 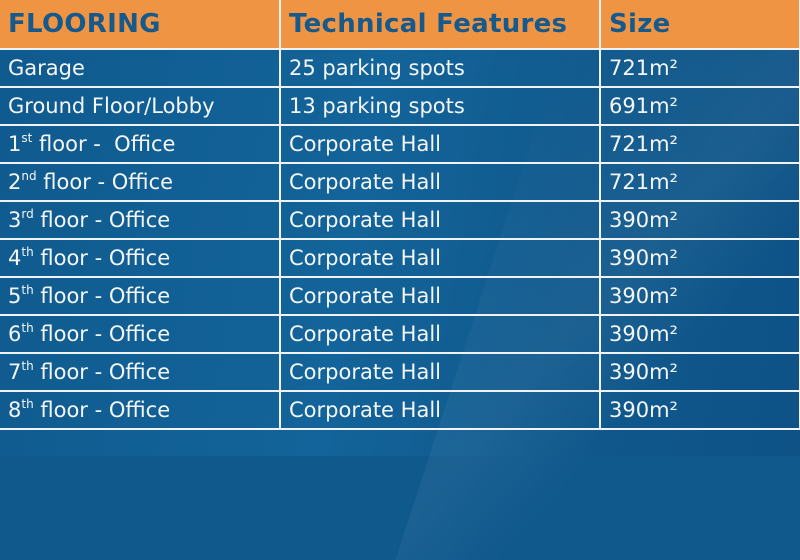 What do you see at coordinates (15, 144) in the screenshot?
I see `floor-name: 1` at bounding box center [15, 144].